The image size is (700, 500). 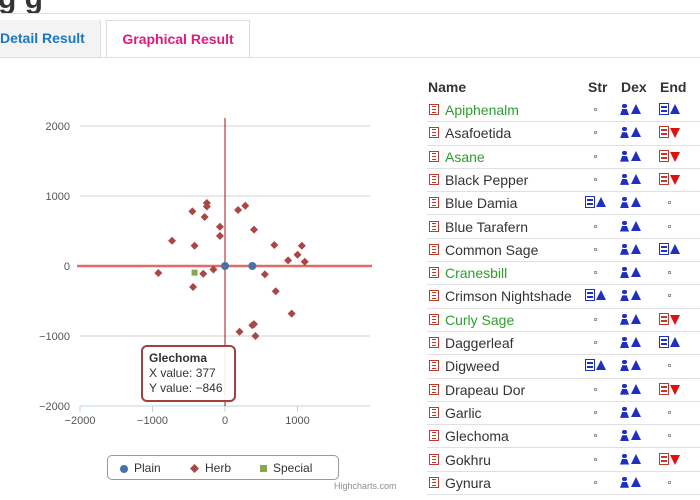 What do you see at coordinates (140, 468) in the screenshot?
I see `legend-item-plain: Plain` at bounding box center [140, 468].